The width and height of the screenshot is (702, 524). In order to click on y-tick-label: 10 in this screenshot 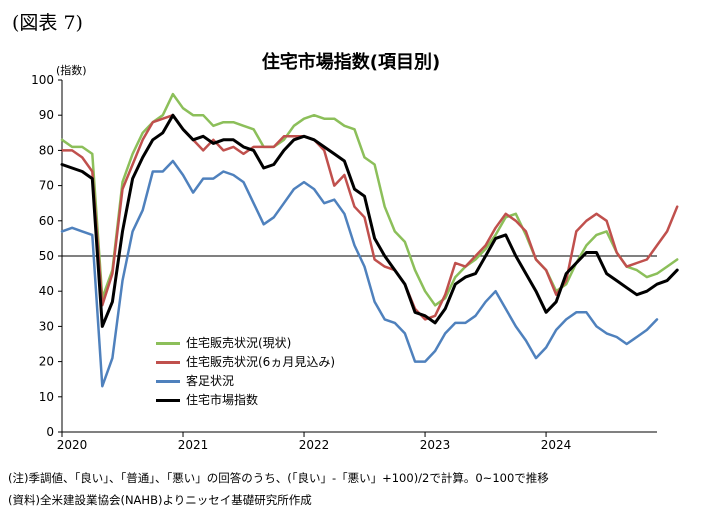, I will do `click(46, 397)`.